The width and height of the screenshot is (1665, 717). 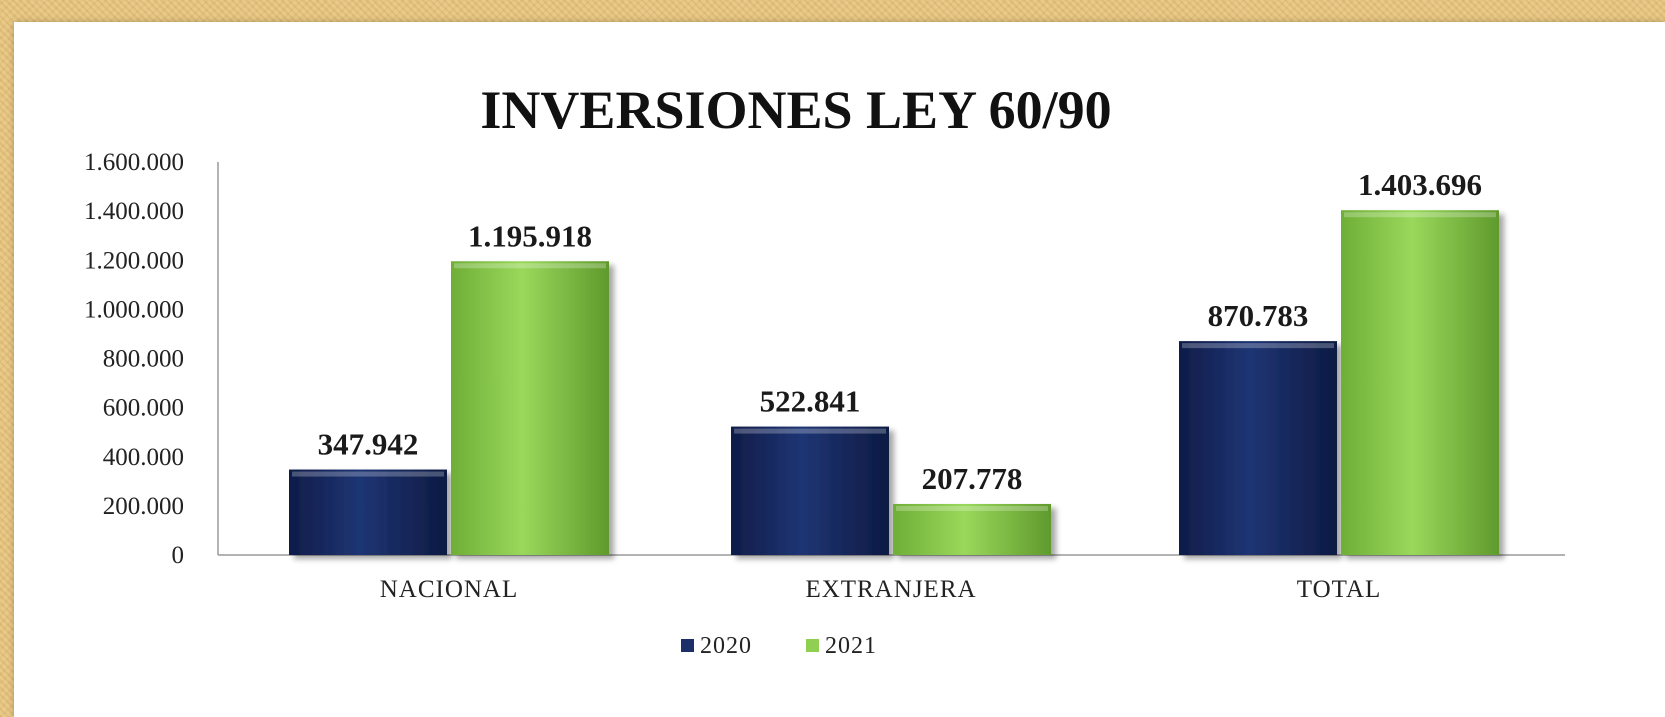 I want to click on legend-swatch-2020, so click(x=687, y=645).